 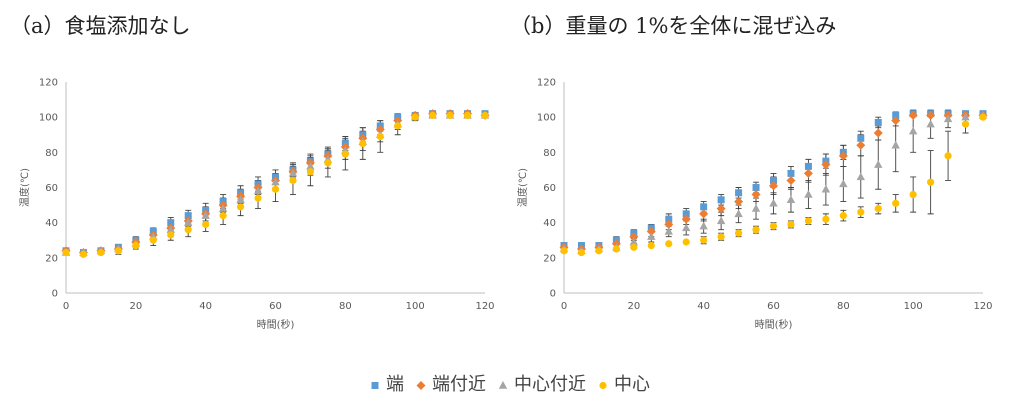 I want to click on legend-item: 端付近, so click(x=450, y=383).